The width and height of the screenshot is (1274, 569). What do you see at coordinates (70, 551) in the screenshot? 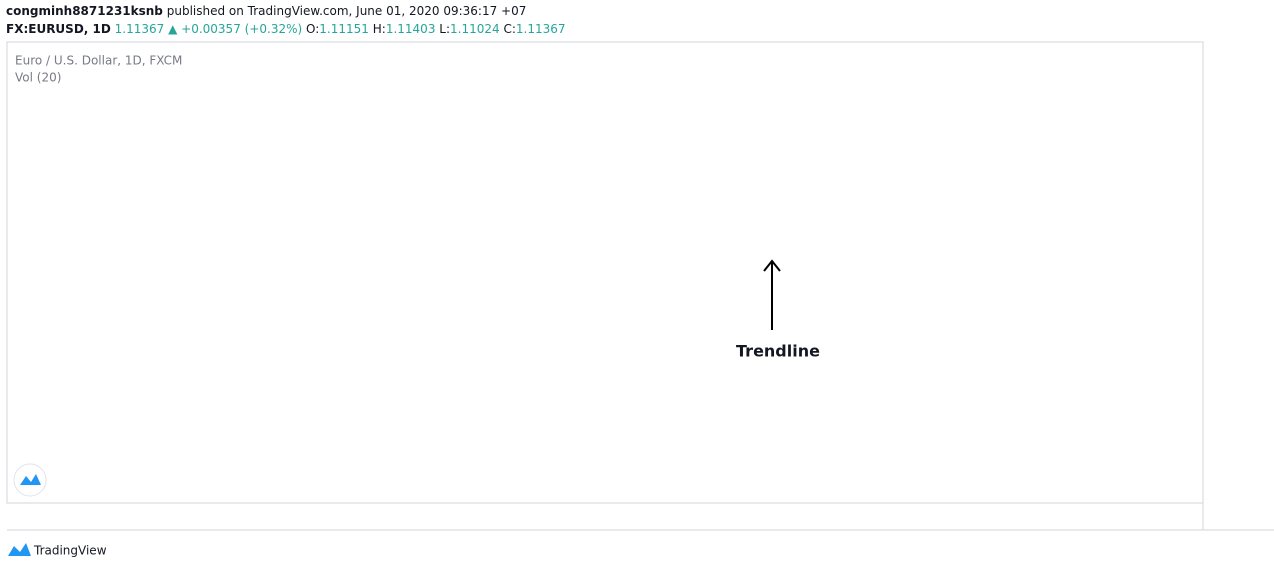
I see `brand: TradingView` at bounding box center [70, 551].